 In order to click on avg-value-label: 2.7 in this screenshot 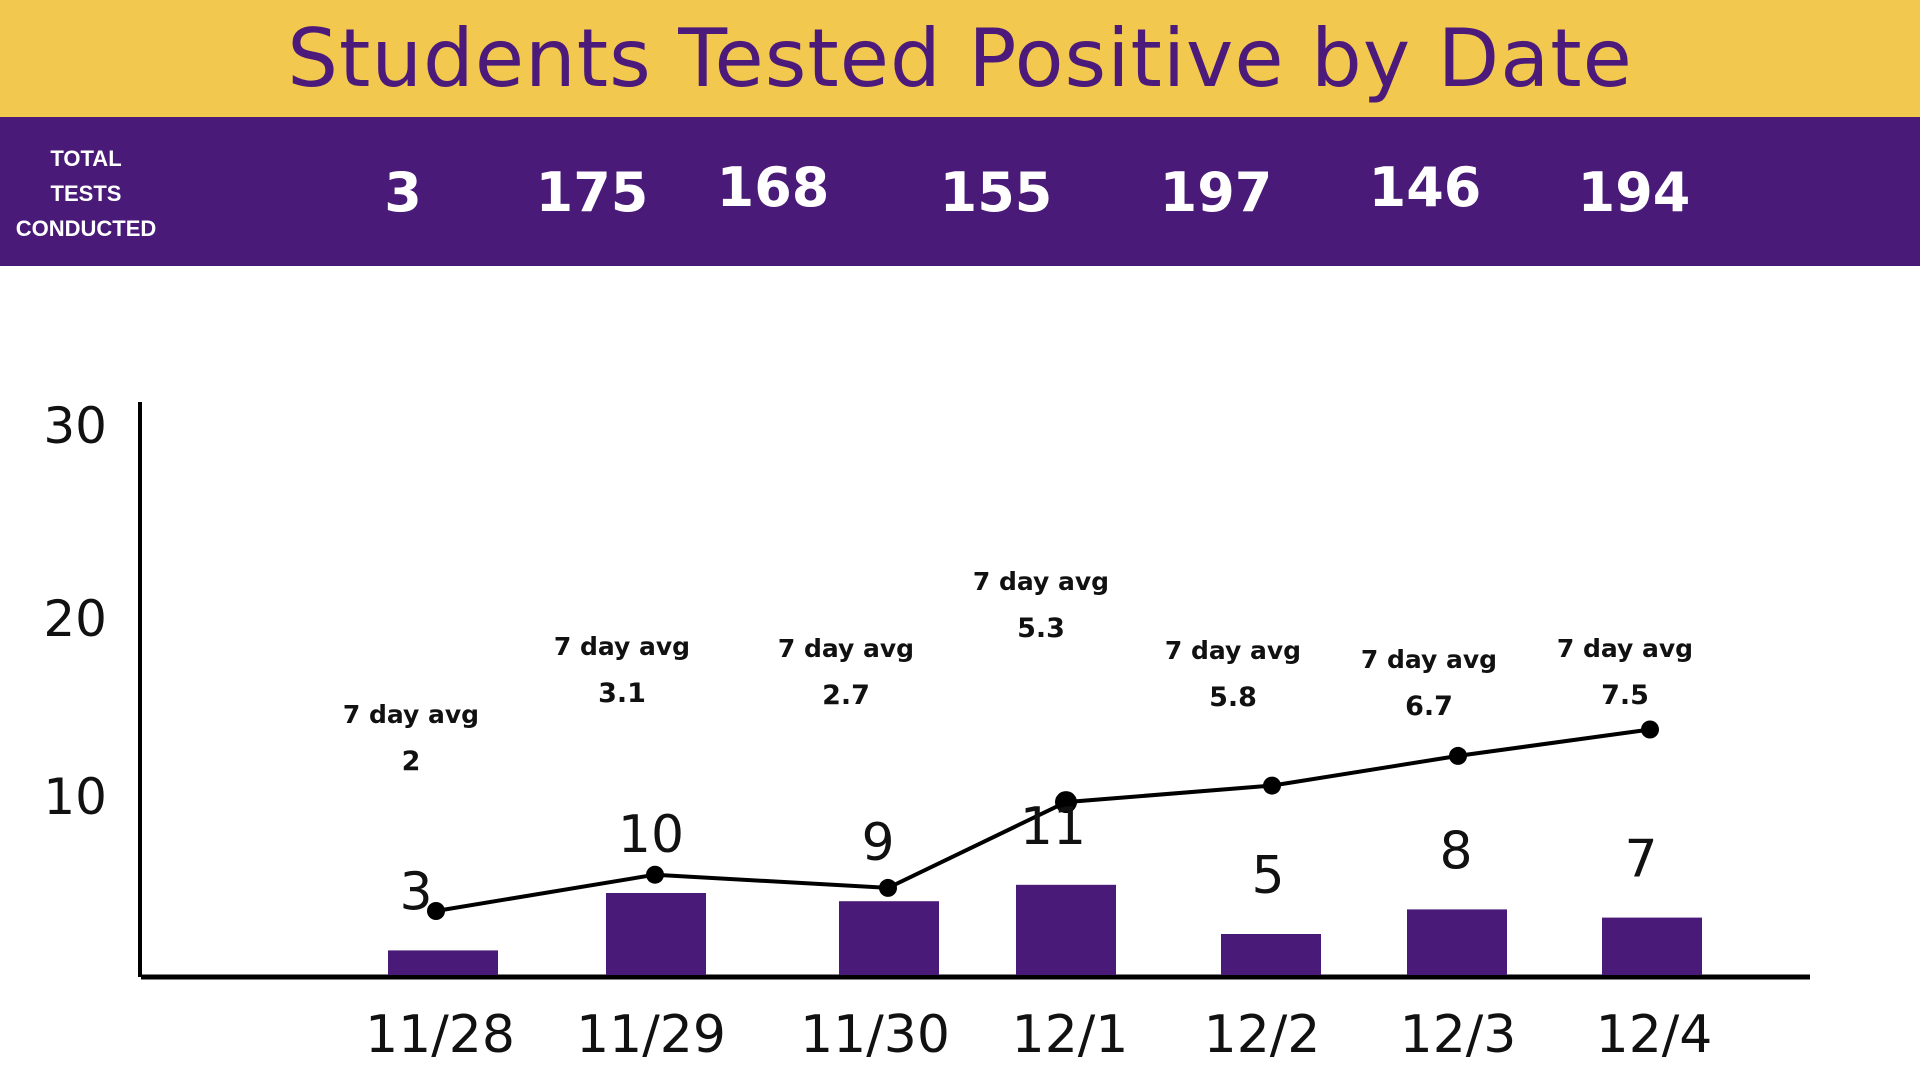, I will do `click(846, 695)`.